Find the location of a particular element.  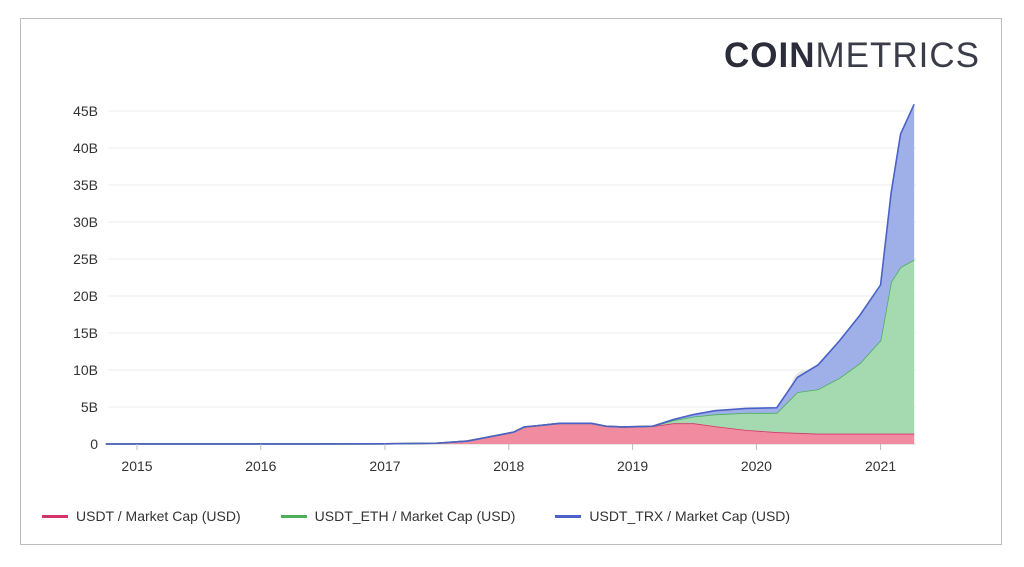

legend-label: USDT_ETH / Market Cap (USD) is located at coordinates (415, 516).